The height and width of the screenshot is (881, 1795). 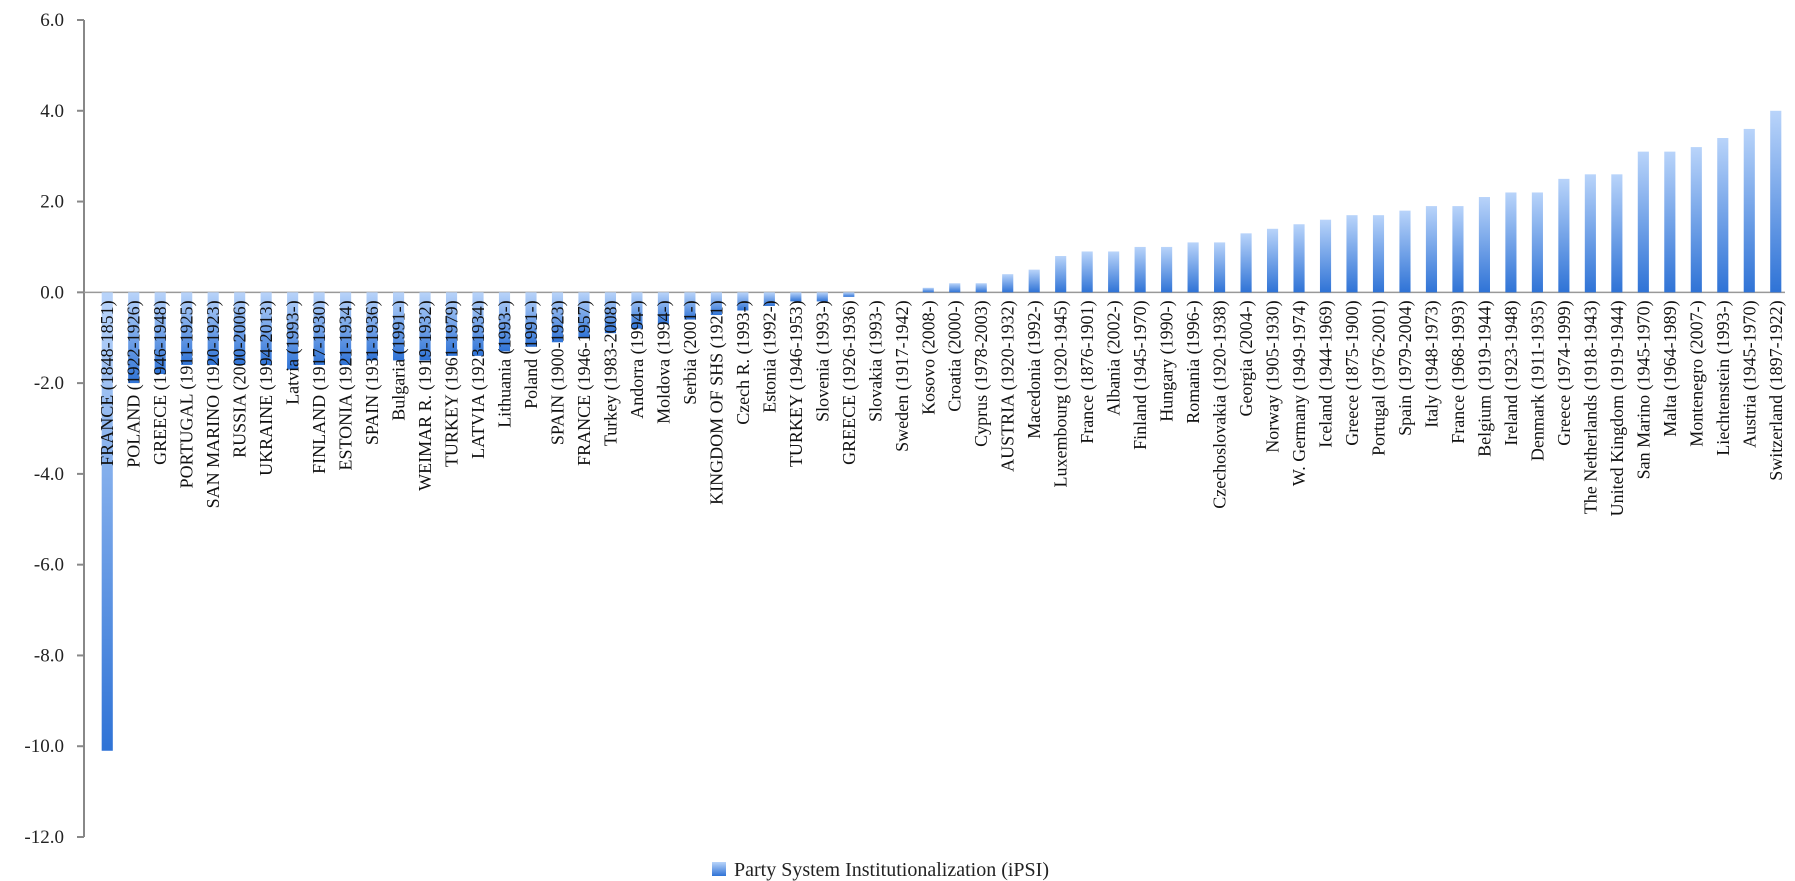 What do you see at coordinates (399, 360) in the screenshot?
I see `category-label: Bulgaria (1991-)` at bounding box center [399, 360].